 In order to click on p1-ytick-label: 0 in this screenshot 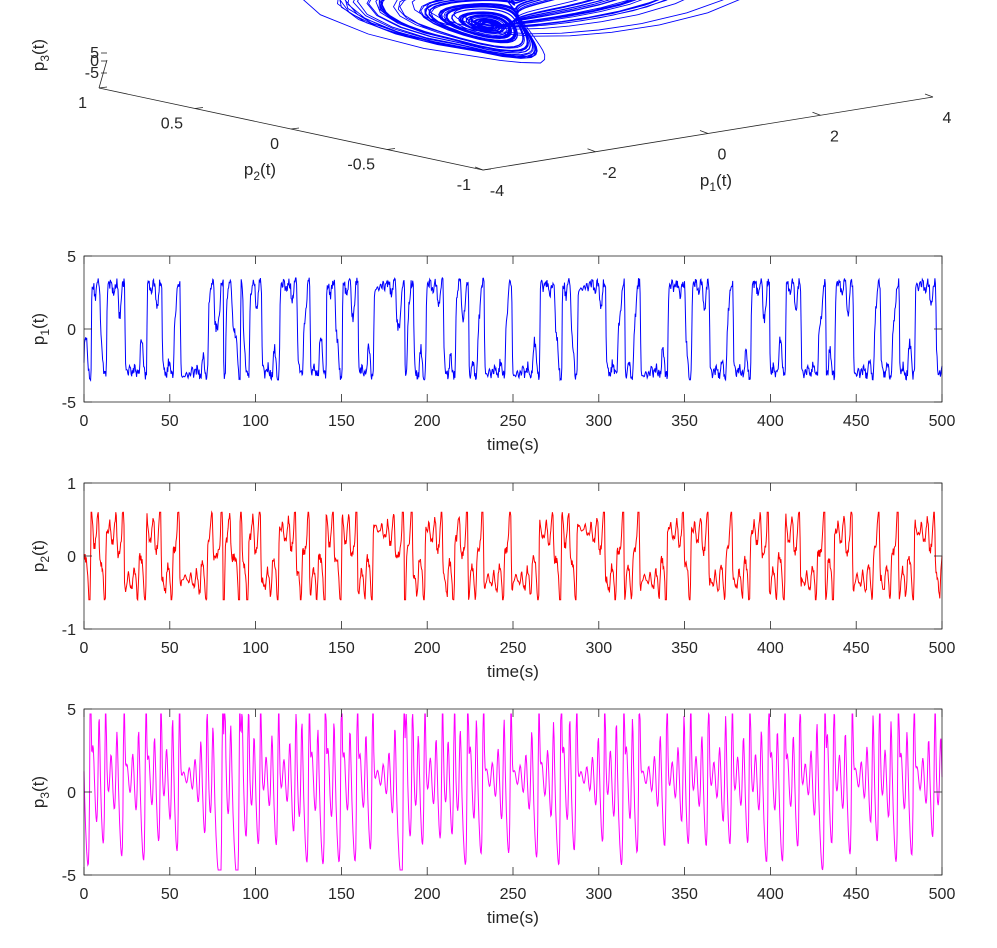, I will do `click(71, 330)`.